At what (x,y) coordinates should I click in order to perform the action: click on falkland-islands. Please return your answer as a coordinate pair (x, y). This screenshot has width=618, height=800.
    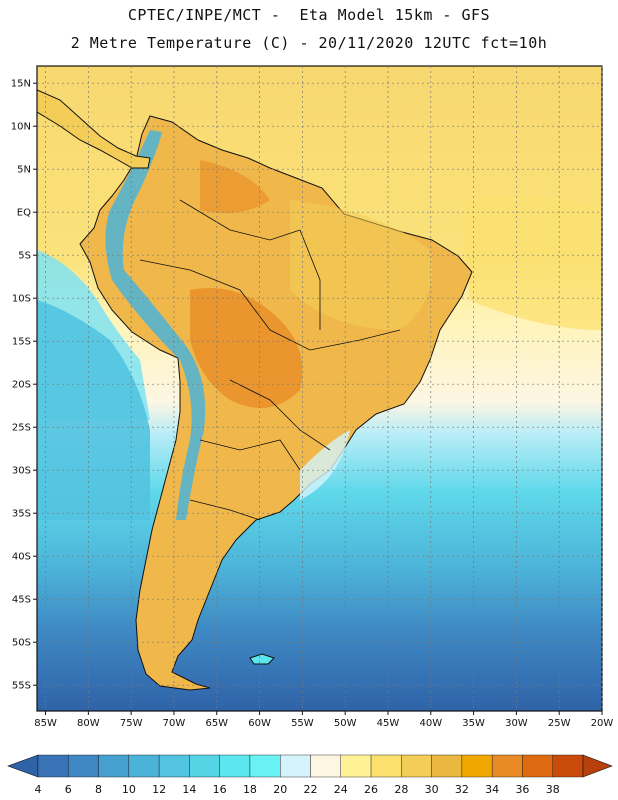
    Looking at the image, I should click on (262, 659).